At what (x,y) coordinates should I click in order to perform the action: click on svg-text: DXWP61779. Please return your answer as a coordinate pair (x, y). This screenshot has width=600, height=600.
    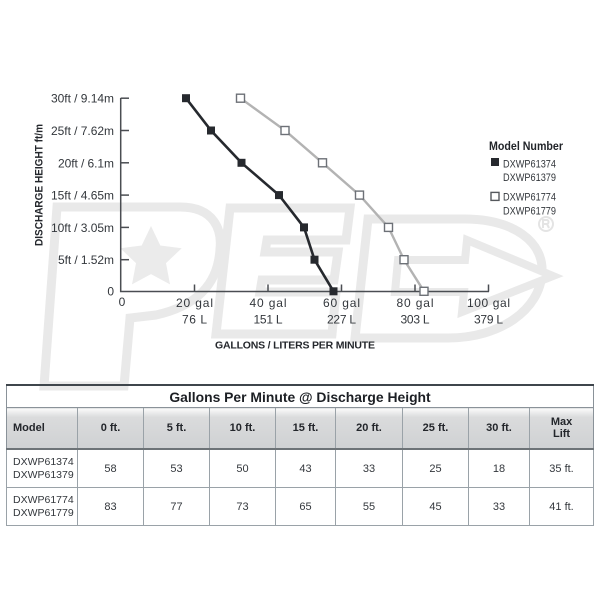
    Looking at the image, I should click on (529, 212).